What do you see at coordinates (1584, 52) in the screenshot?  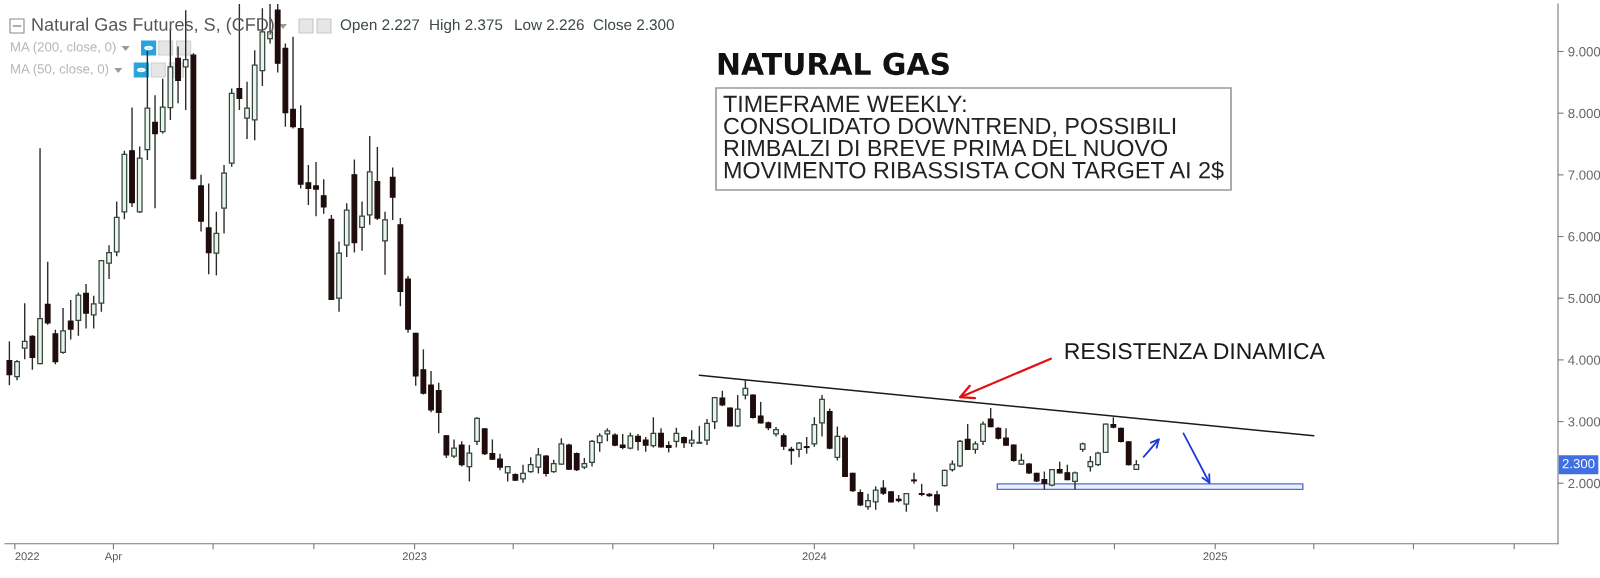 I see `y-tick-label: 9.000` at bounding box center [1584, 52].